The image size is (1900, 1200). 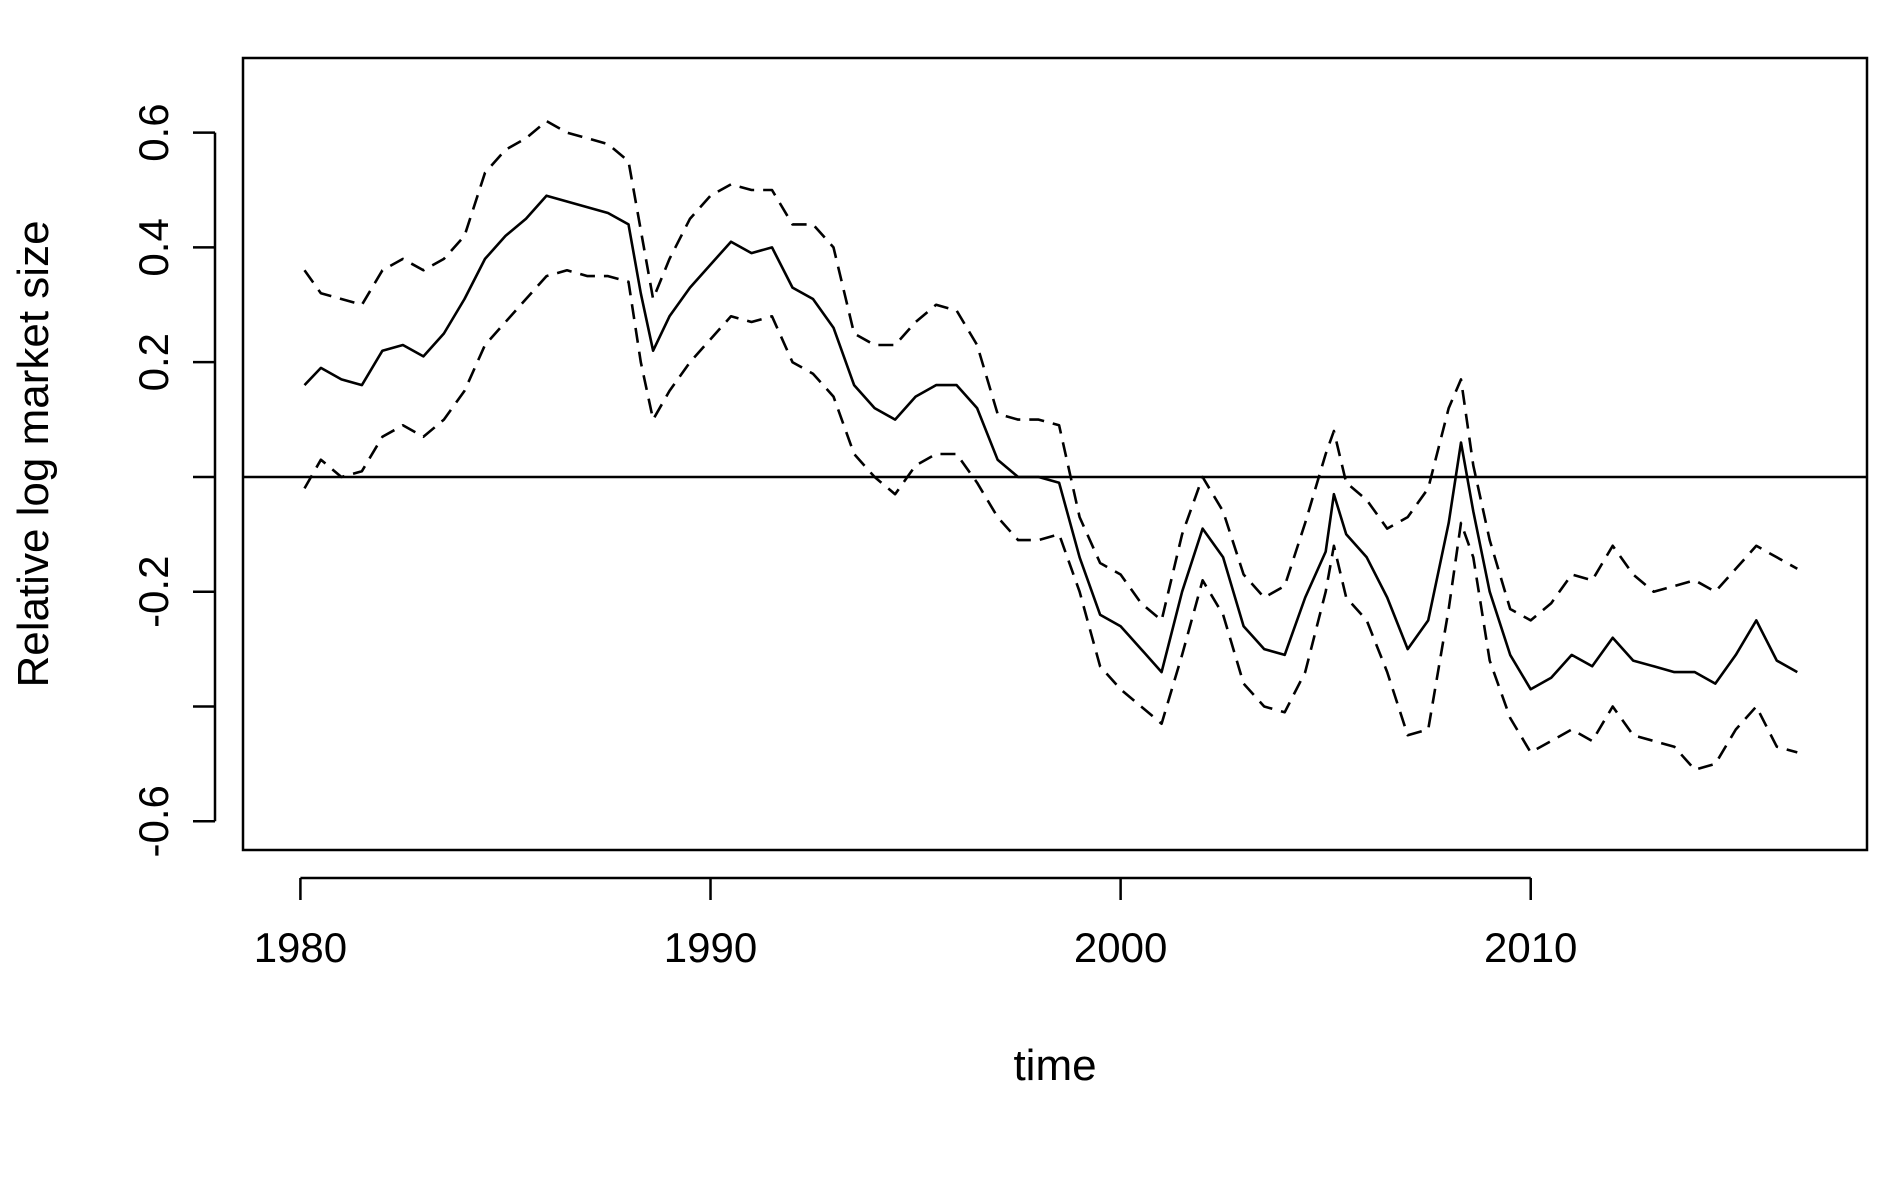 What do you see at coordinates (153, 132) in the screenshot?
I see `y-tick-label: 0.6` at bounding box center [153, 132].